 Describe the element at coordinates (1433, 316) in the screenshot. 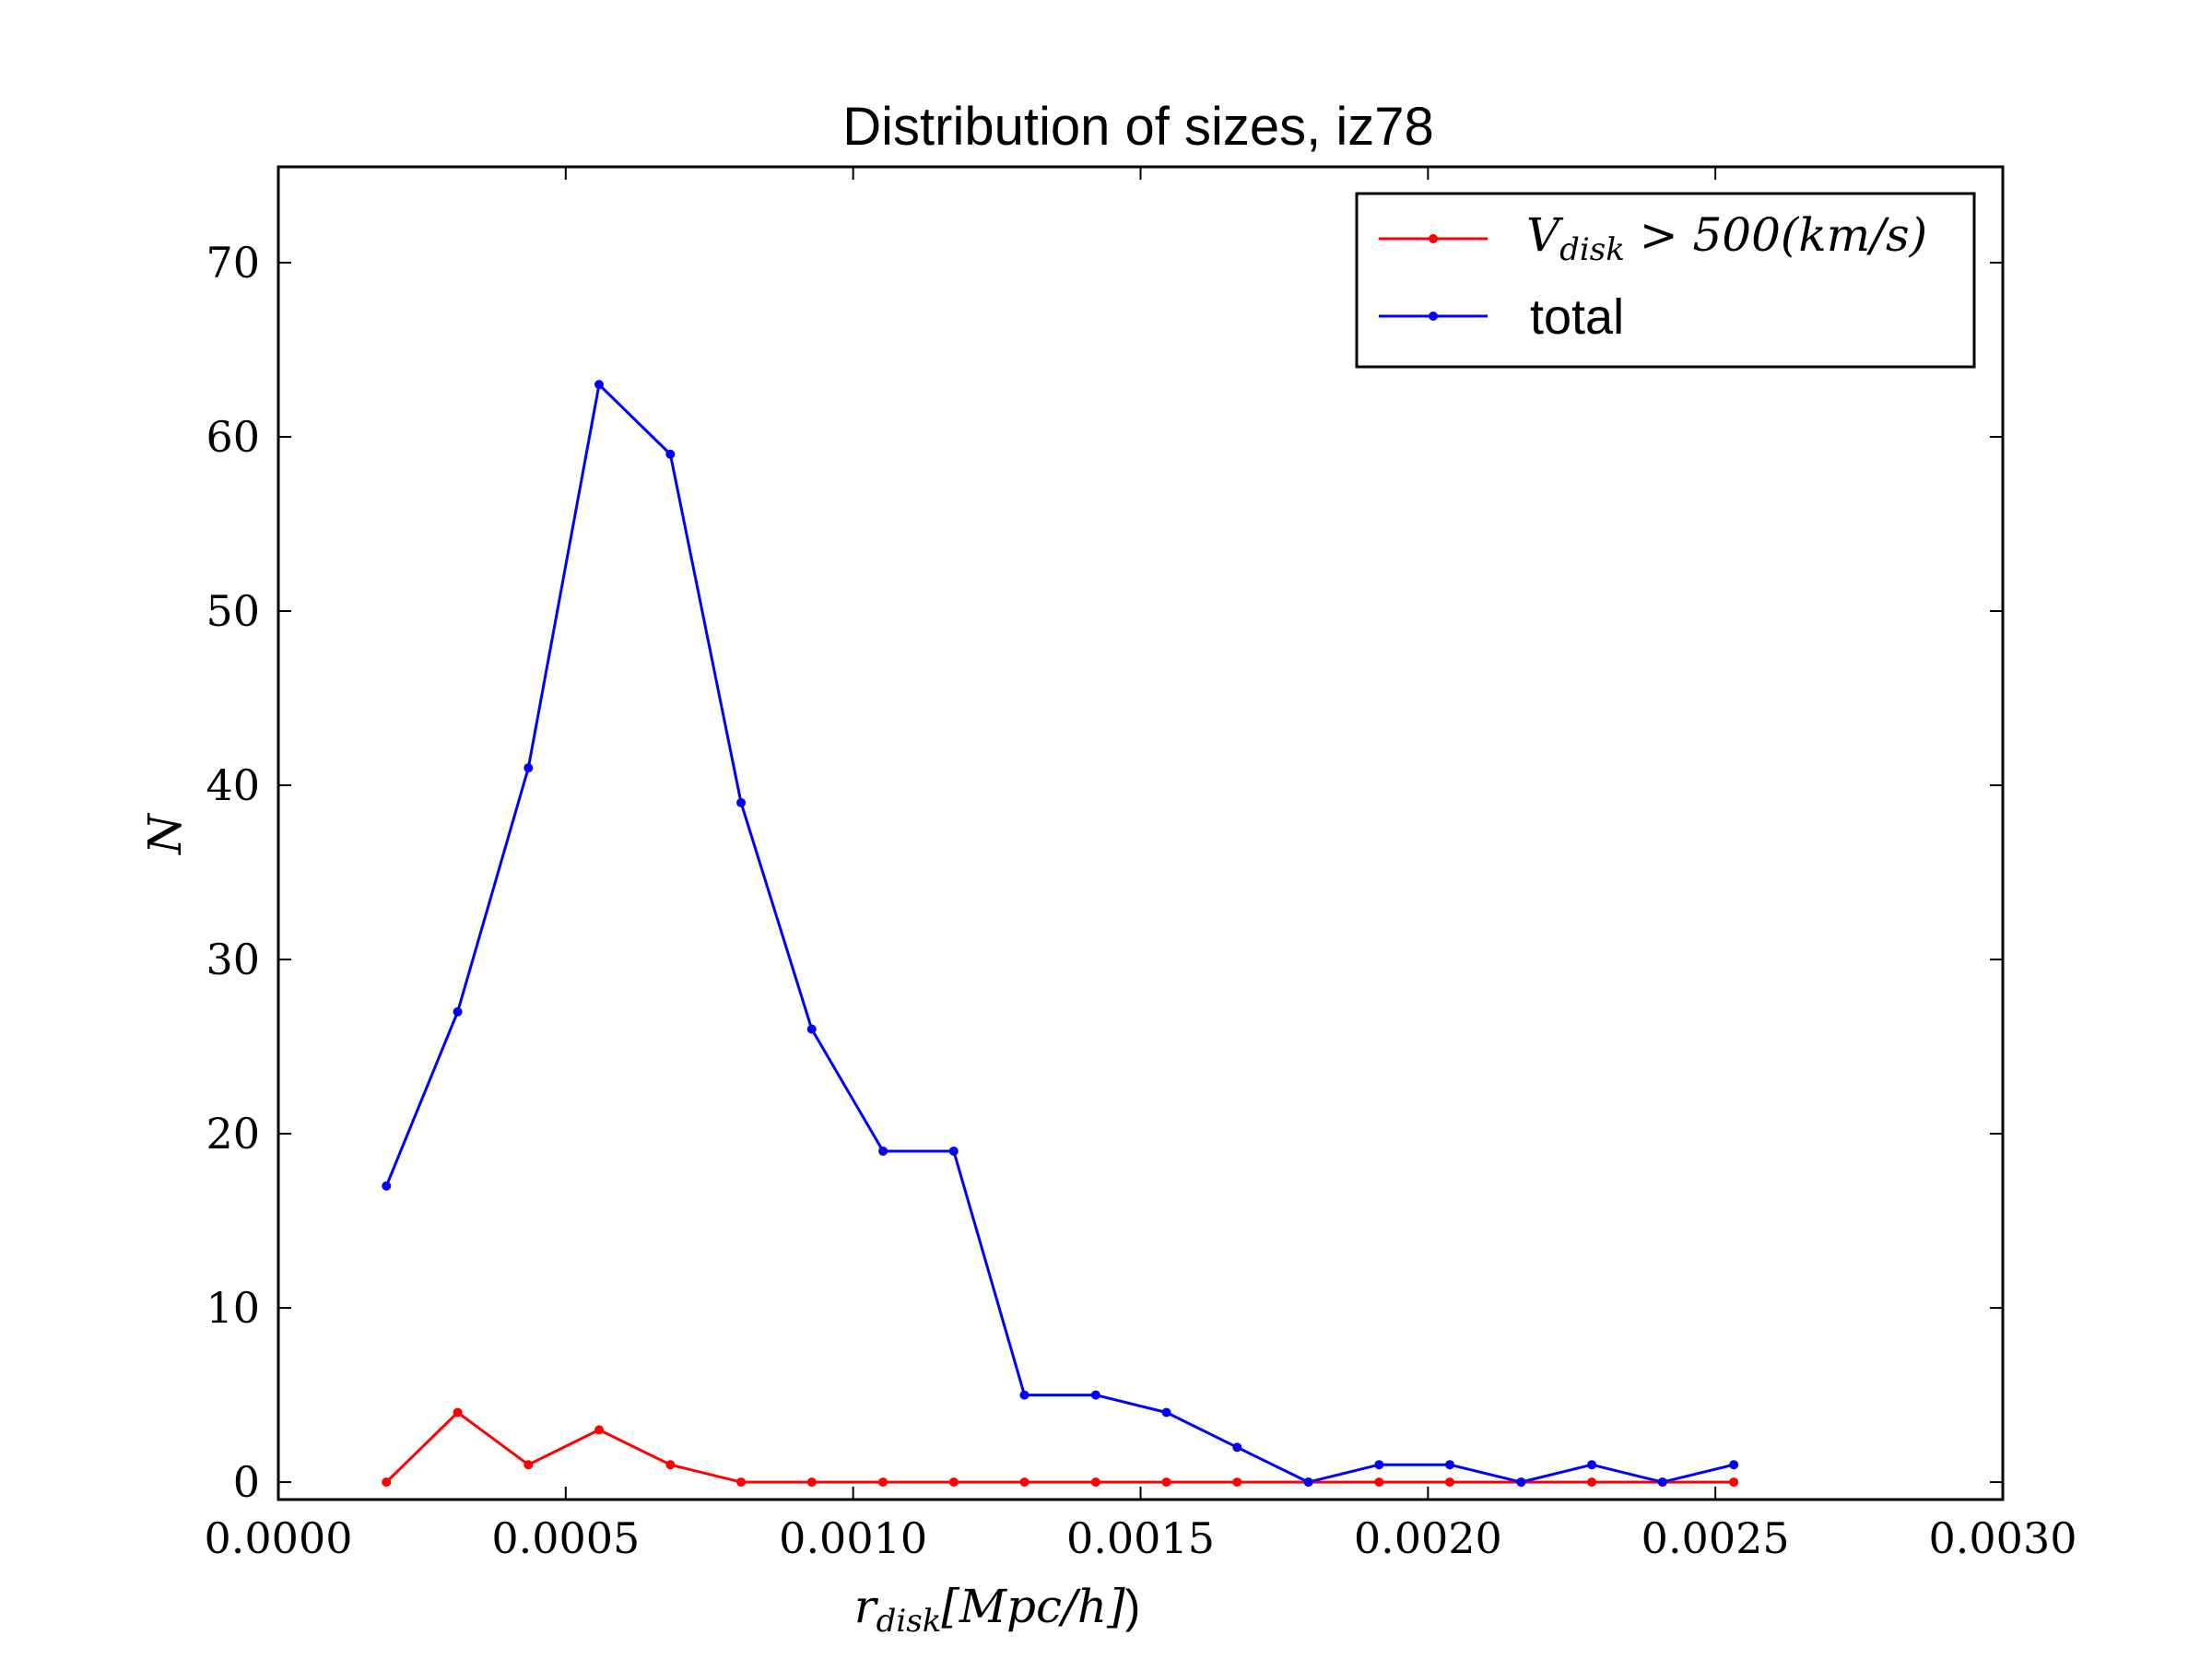

I see `legend-marker-series1` at that location.